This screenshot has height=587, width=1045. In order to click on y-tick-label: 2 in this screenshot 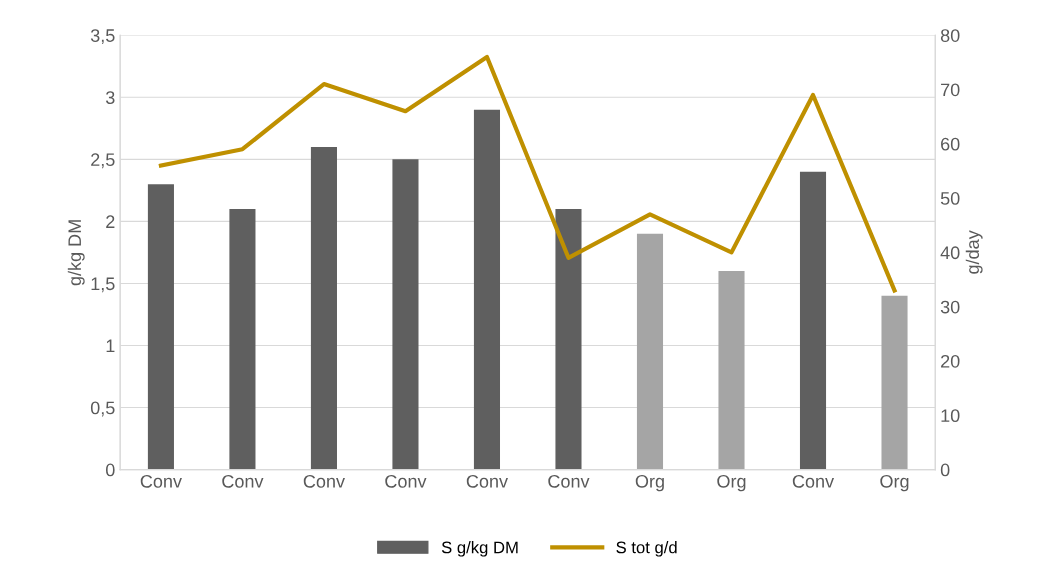, I will do `click(110, 221)`.